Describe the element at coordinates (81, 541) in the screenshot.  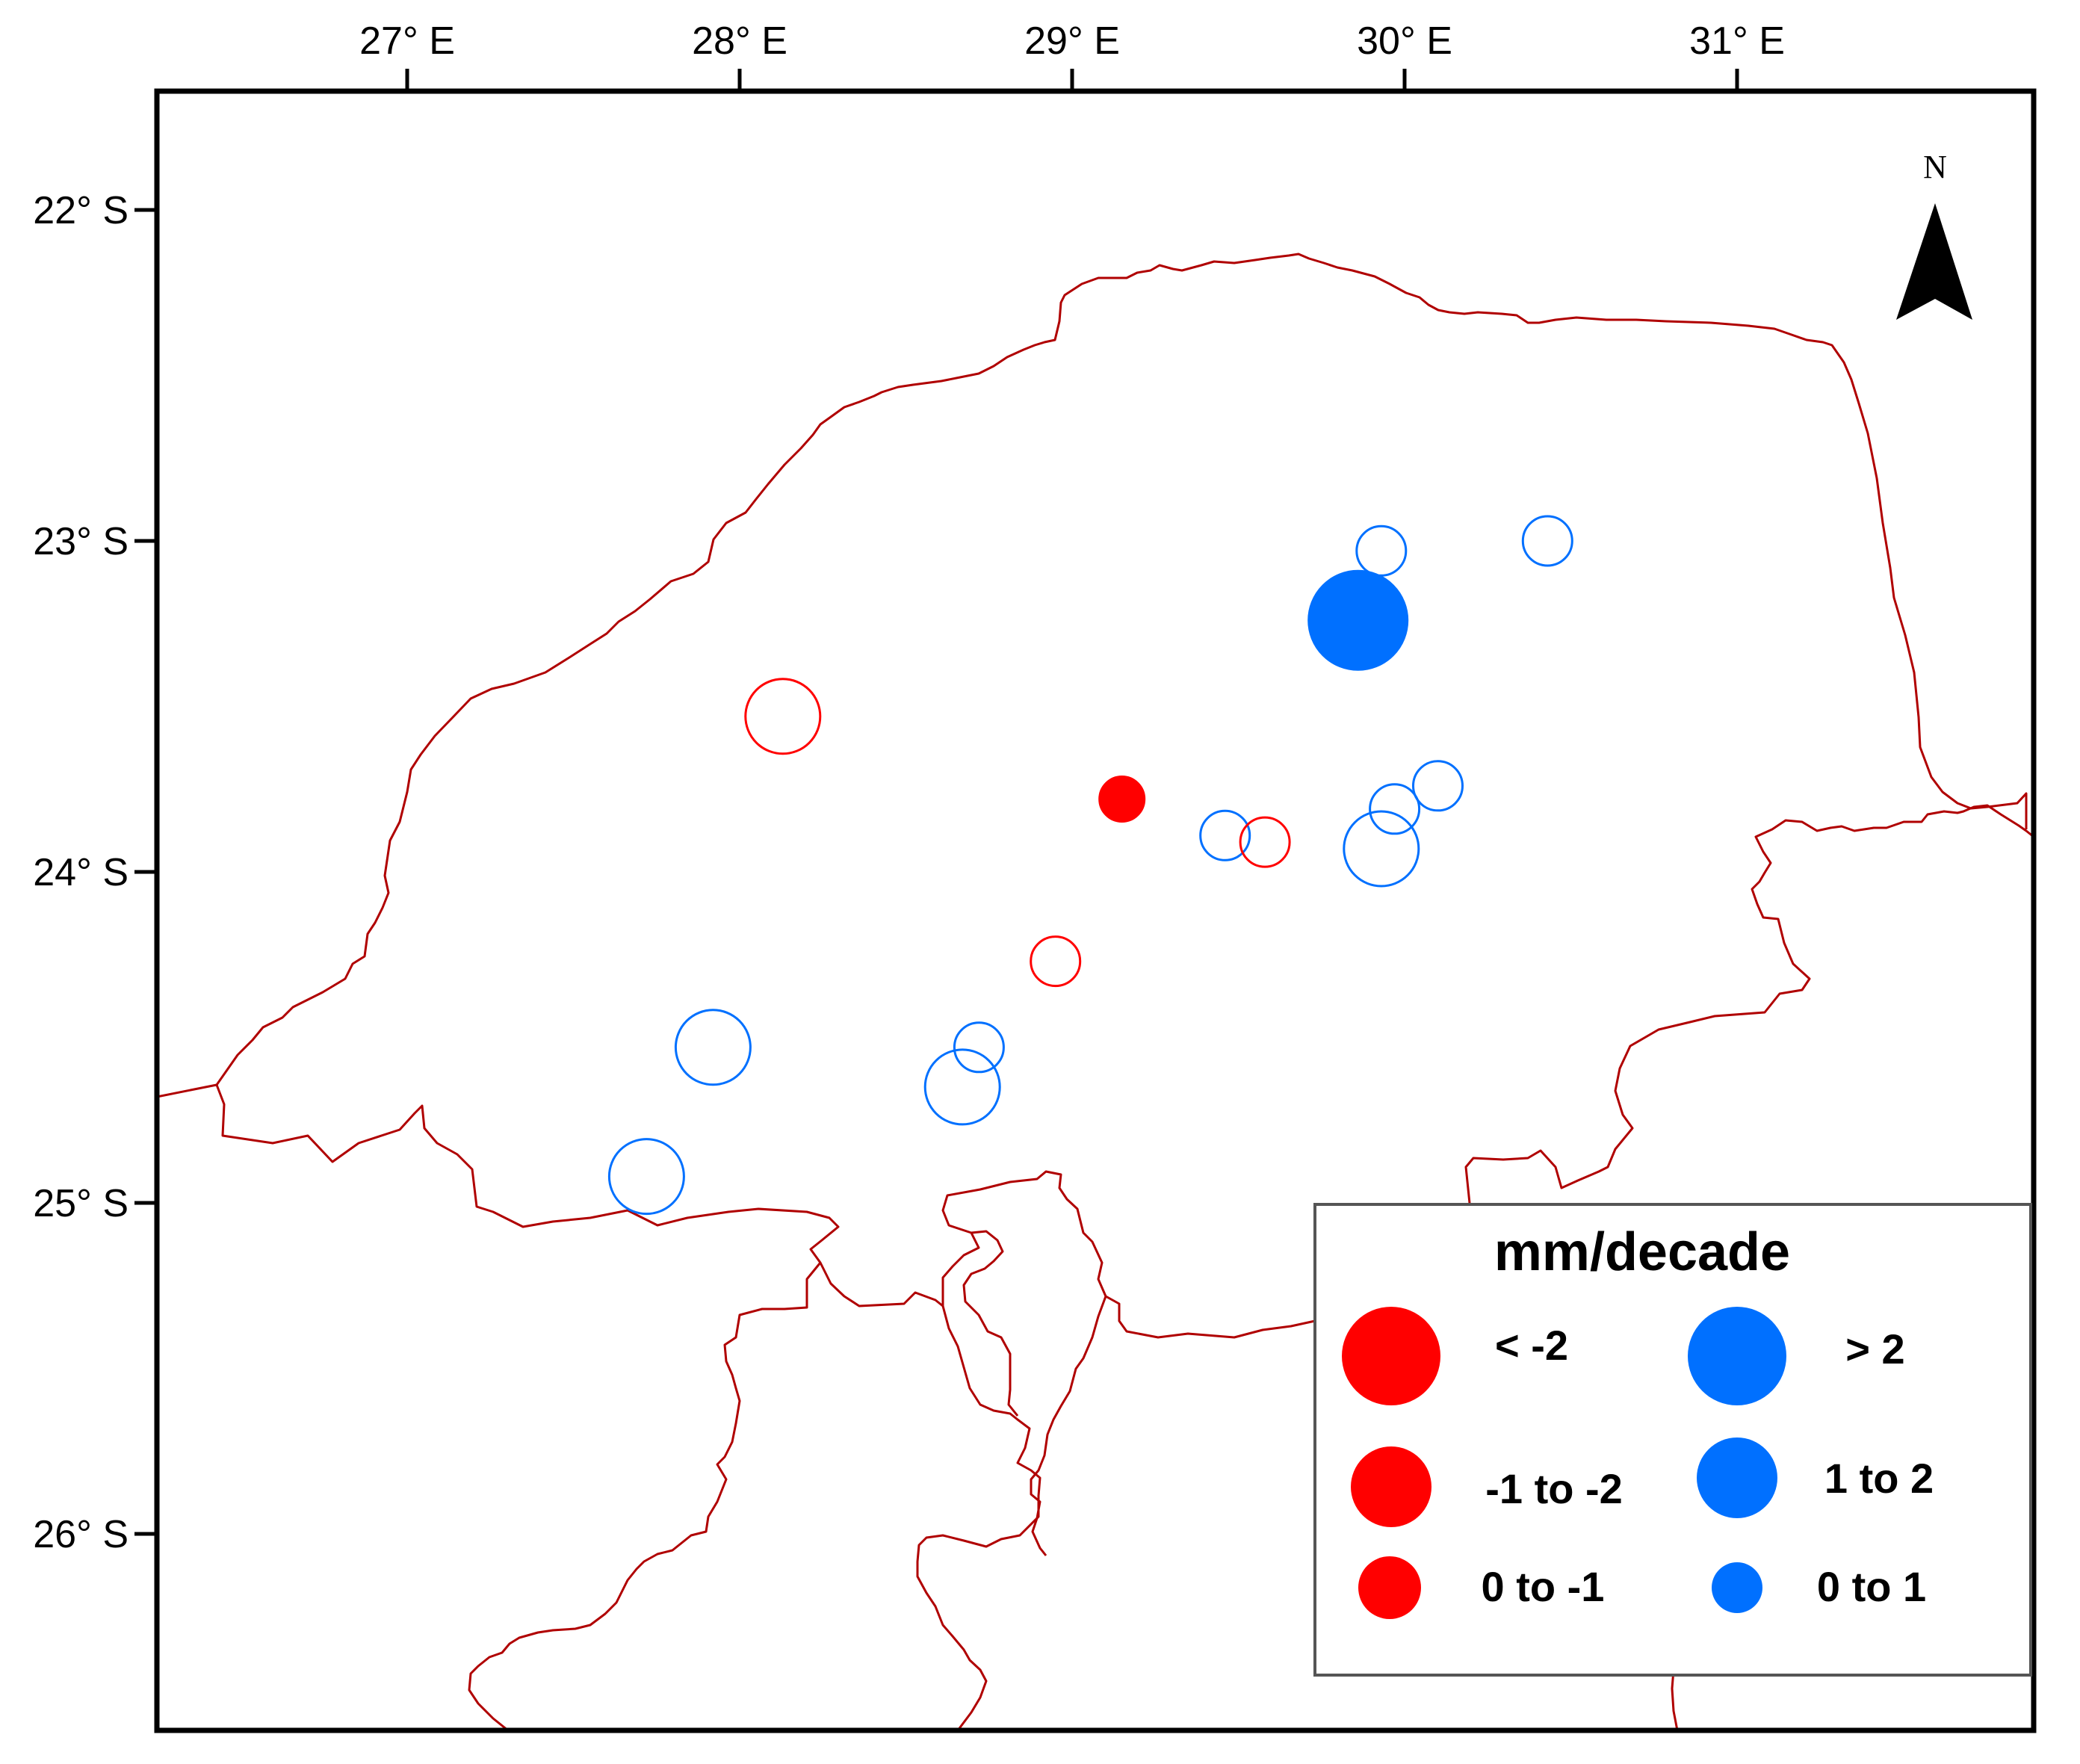
I see `y-tick-label-23: 23° S` at that location.